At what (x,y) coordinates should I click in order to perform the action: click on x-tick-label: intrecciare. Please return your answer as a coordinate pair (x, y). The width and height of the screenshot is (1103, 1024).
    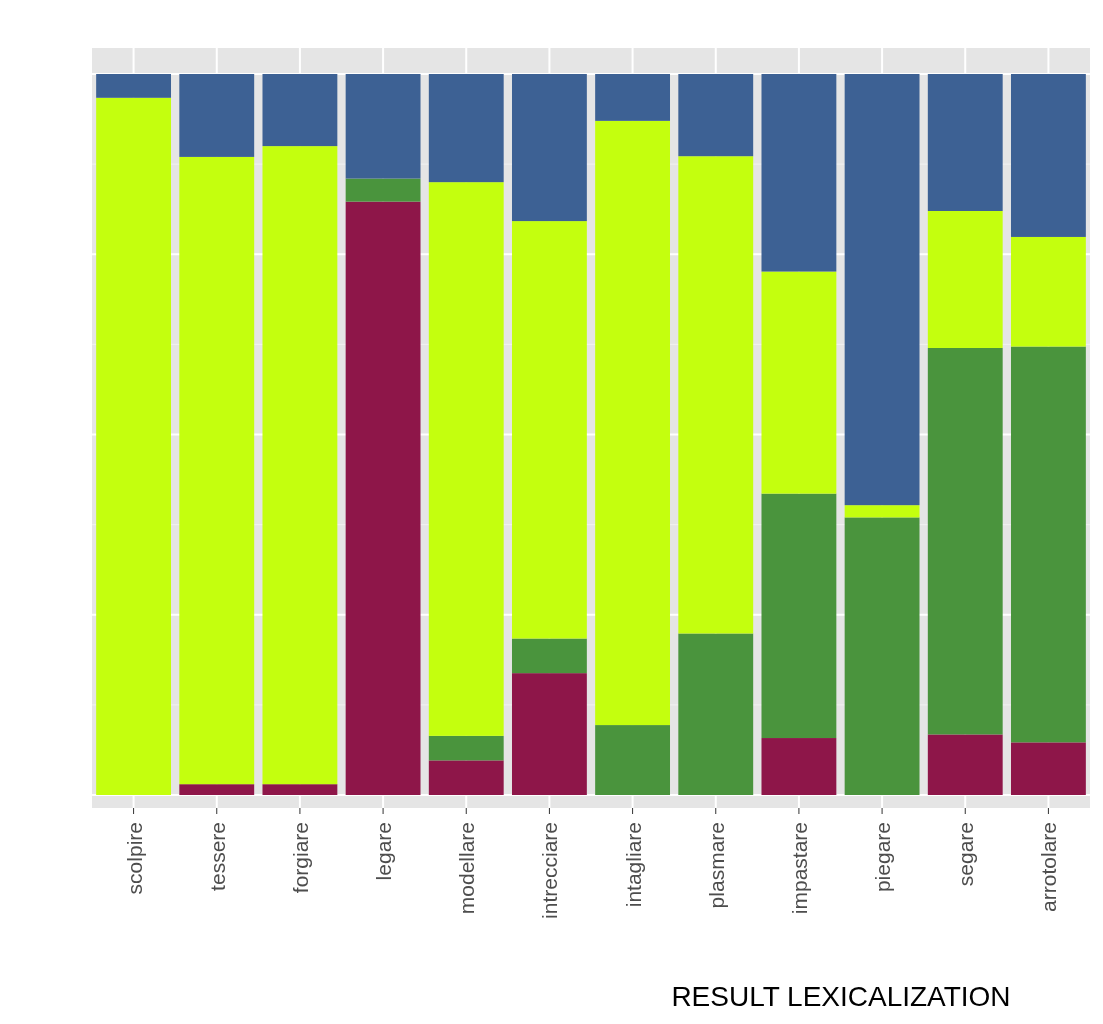
    Looking at the image, I should click on (550, 870).